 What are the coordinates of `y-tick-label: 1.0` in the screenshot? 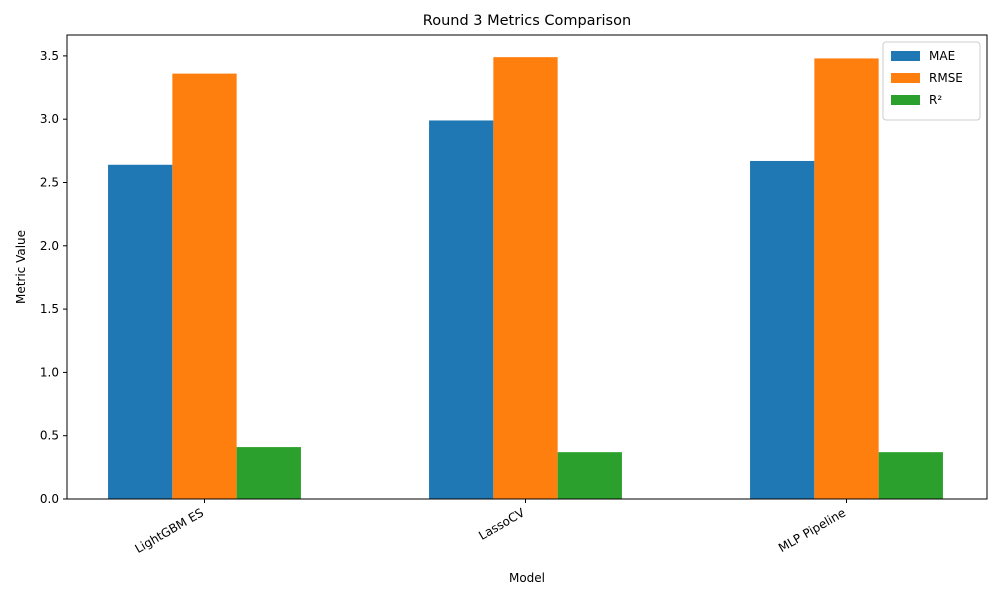 It's located at (49, 372).